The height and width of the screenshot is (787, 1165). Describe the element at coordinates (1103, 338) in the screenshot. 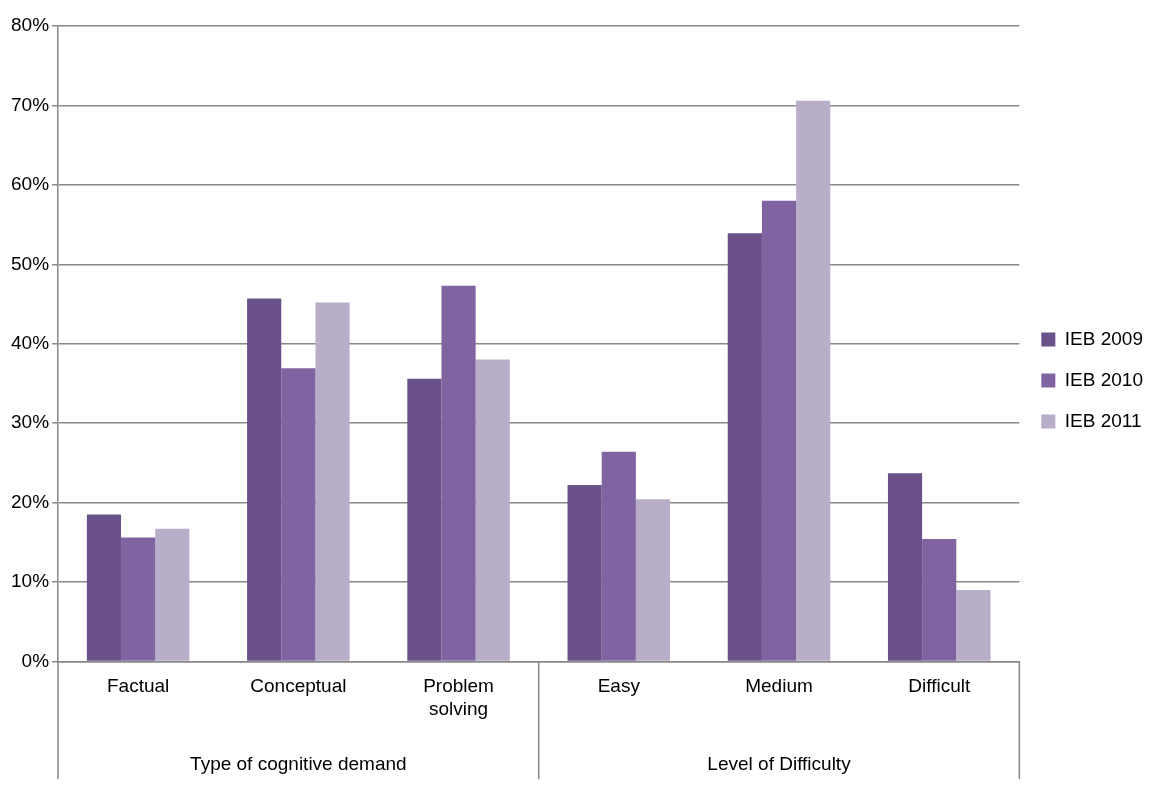

I see `legend-label: IEB 2009` at that location.